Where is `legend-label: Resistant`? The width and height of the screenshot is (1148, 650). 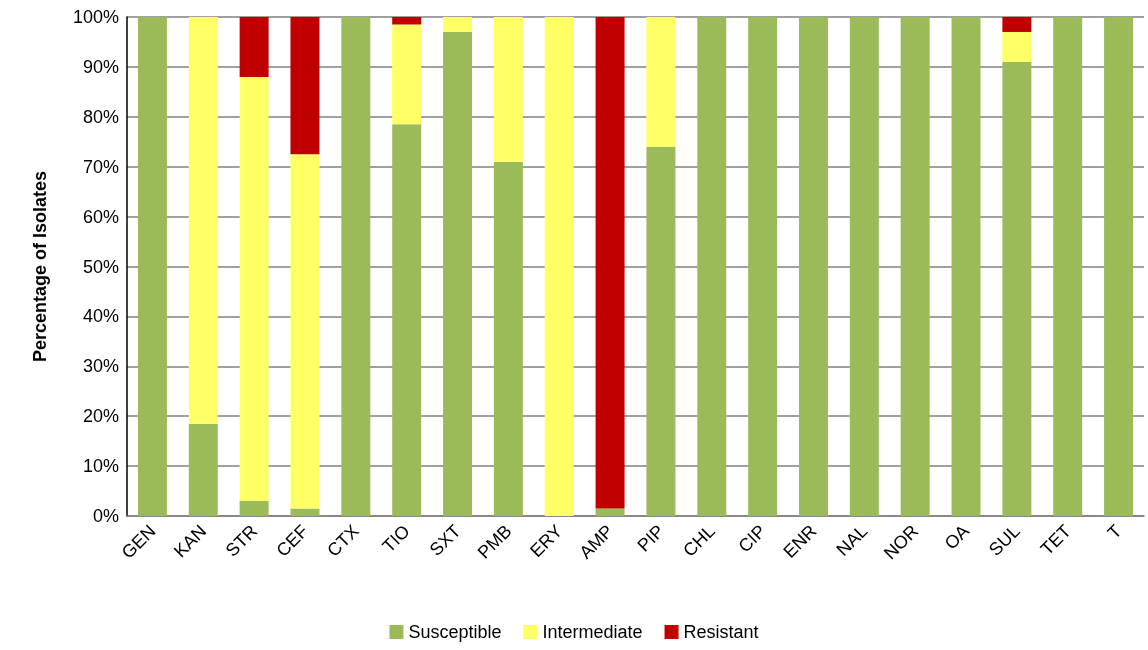
legend-label: Resistant is located at coordinates (721, 632).